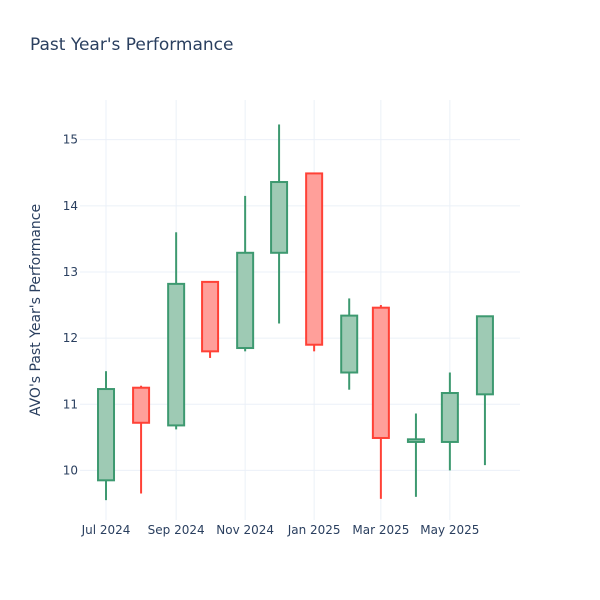  Describe the element at coordinates (380, 530) in the screenshot. I see `x-tick-label: Mar 2025` at that location.